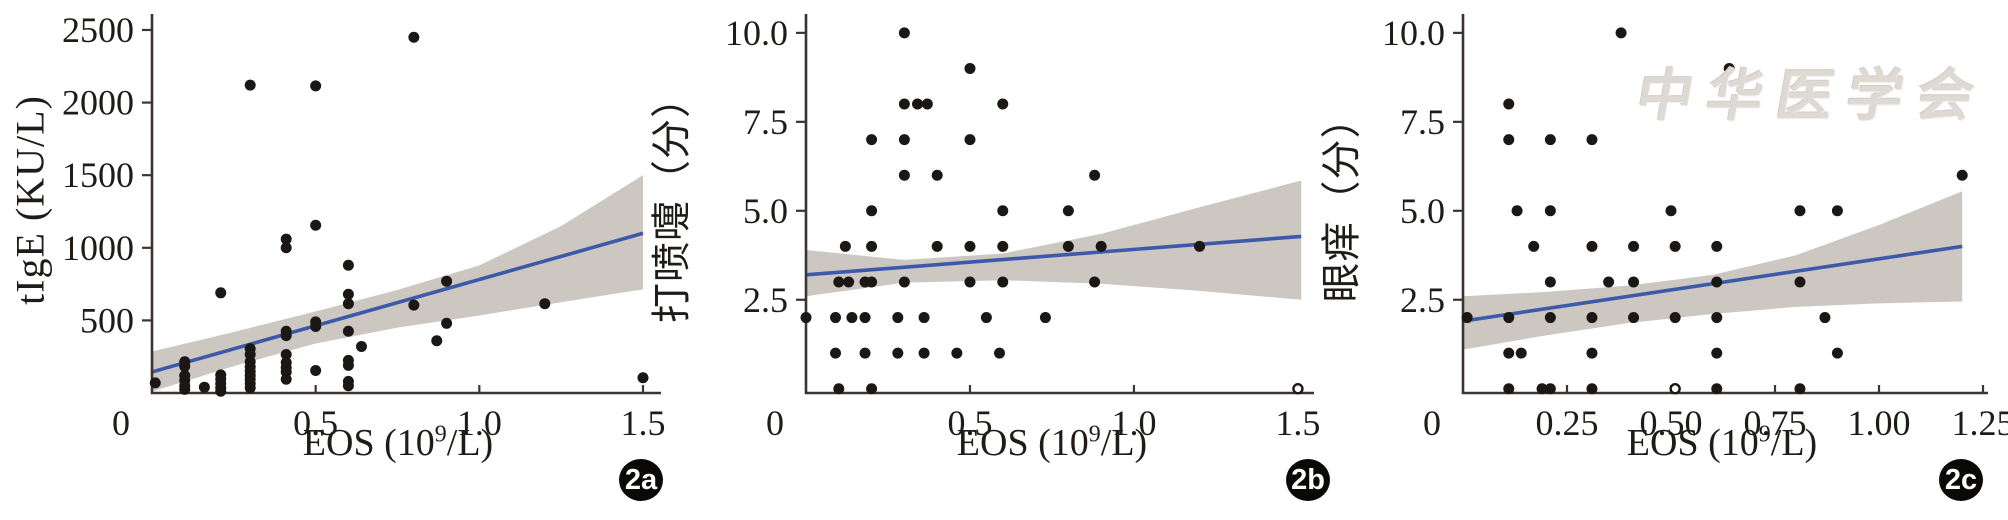 The height and width of the screenshot is (520, 2008). I want to click on x-tick-label: 1.00, so click(1879, 423).